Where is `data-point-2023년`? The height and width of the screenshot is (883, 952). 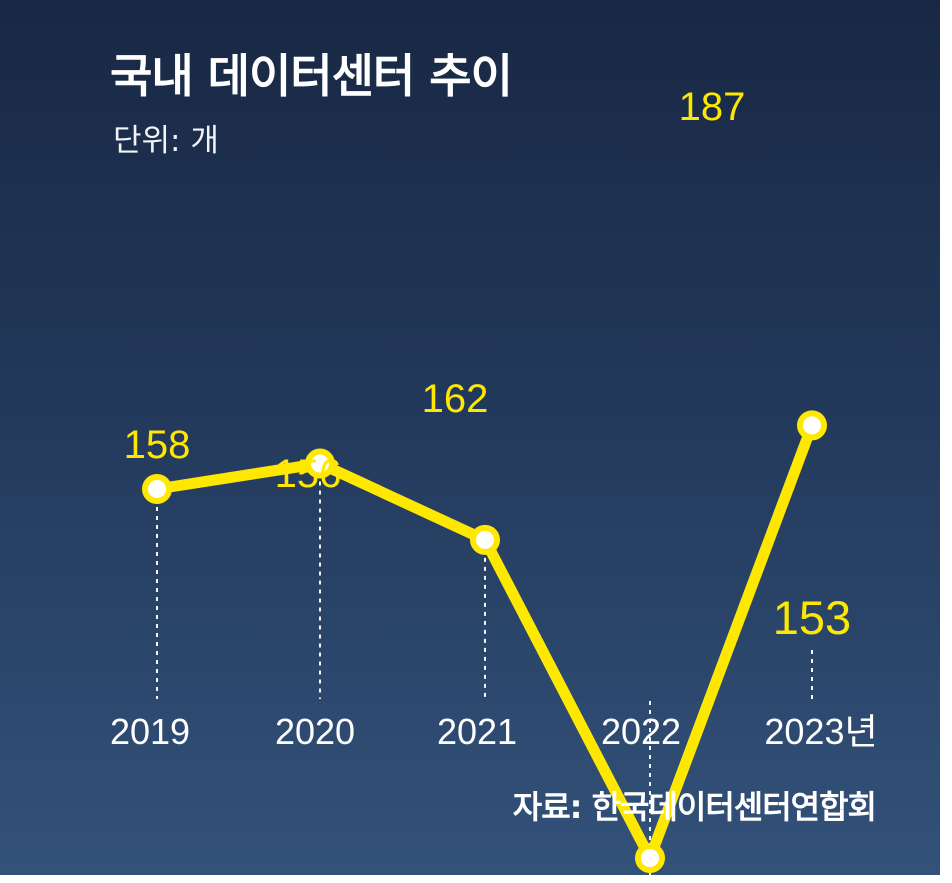
data-point-2023년 is located at coordinates (812, 425).